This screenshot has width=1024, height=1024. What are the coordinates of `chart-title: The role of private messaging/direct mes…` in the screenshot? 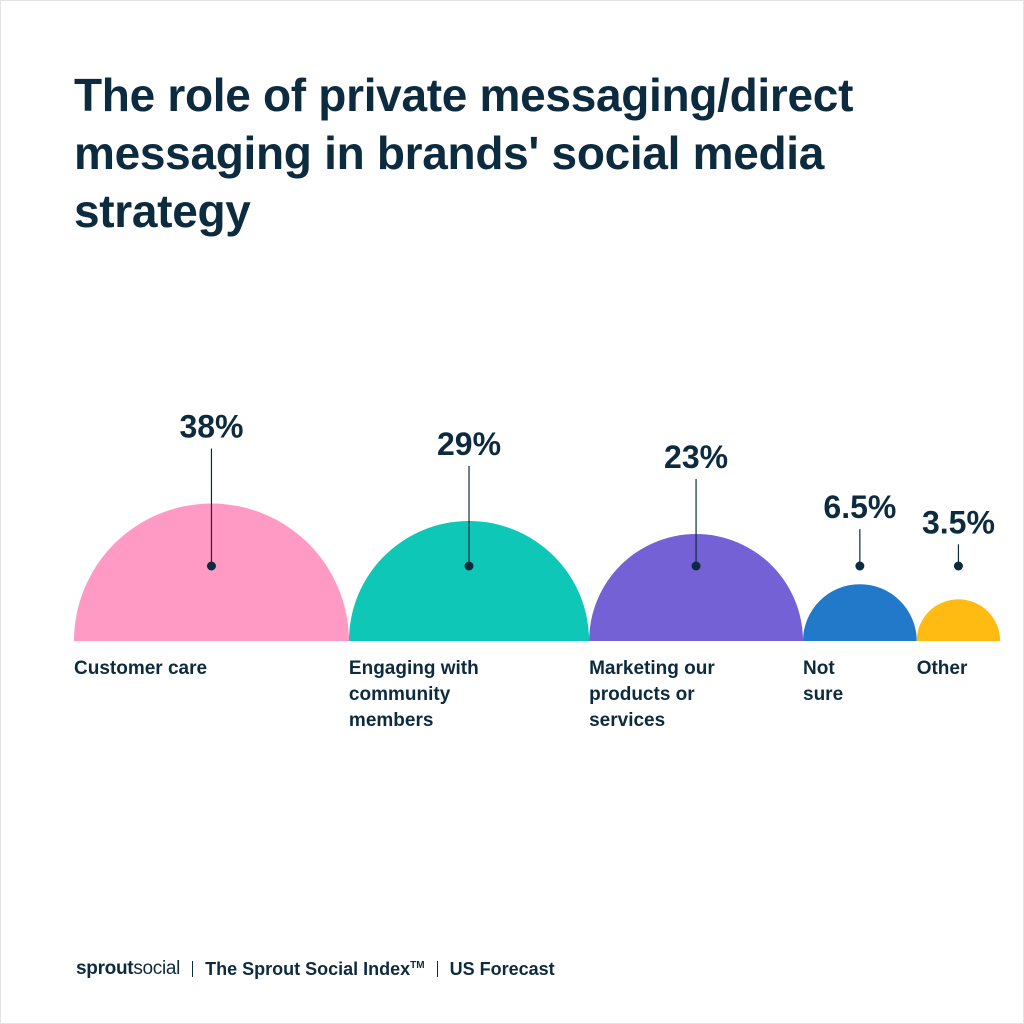 It's located at (464, 153).